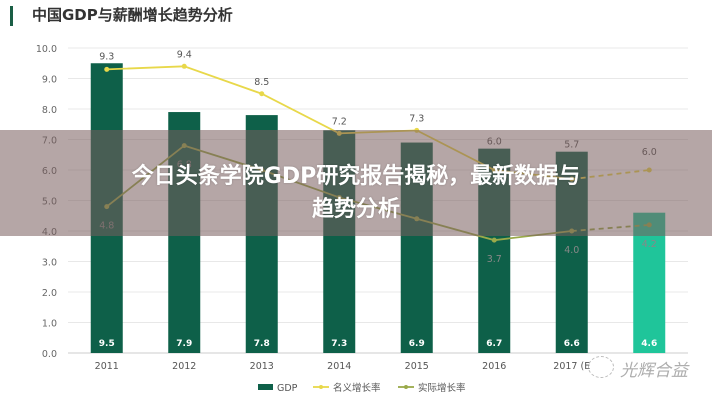 Image resolution: width=712 pixels, height=400 pixels. Describe the element at coordinates (649, 282) in the screenshot. I see `bar-gdp` at that location.